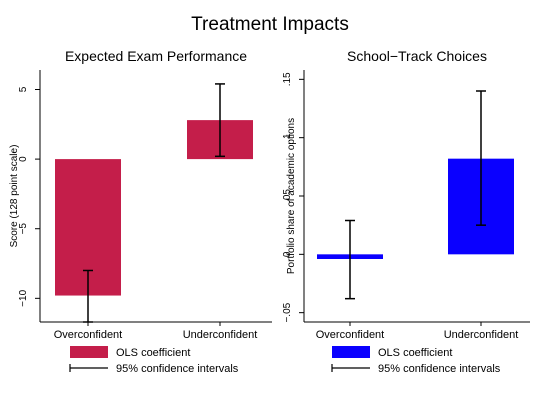 The width and height of the screenshot is (540, 405). What do you see at coordinates (287, 137) in the screenshot?
I see `y-tick-label: .1` at bounding box center [287, 137].